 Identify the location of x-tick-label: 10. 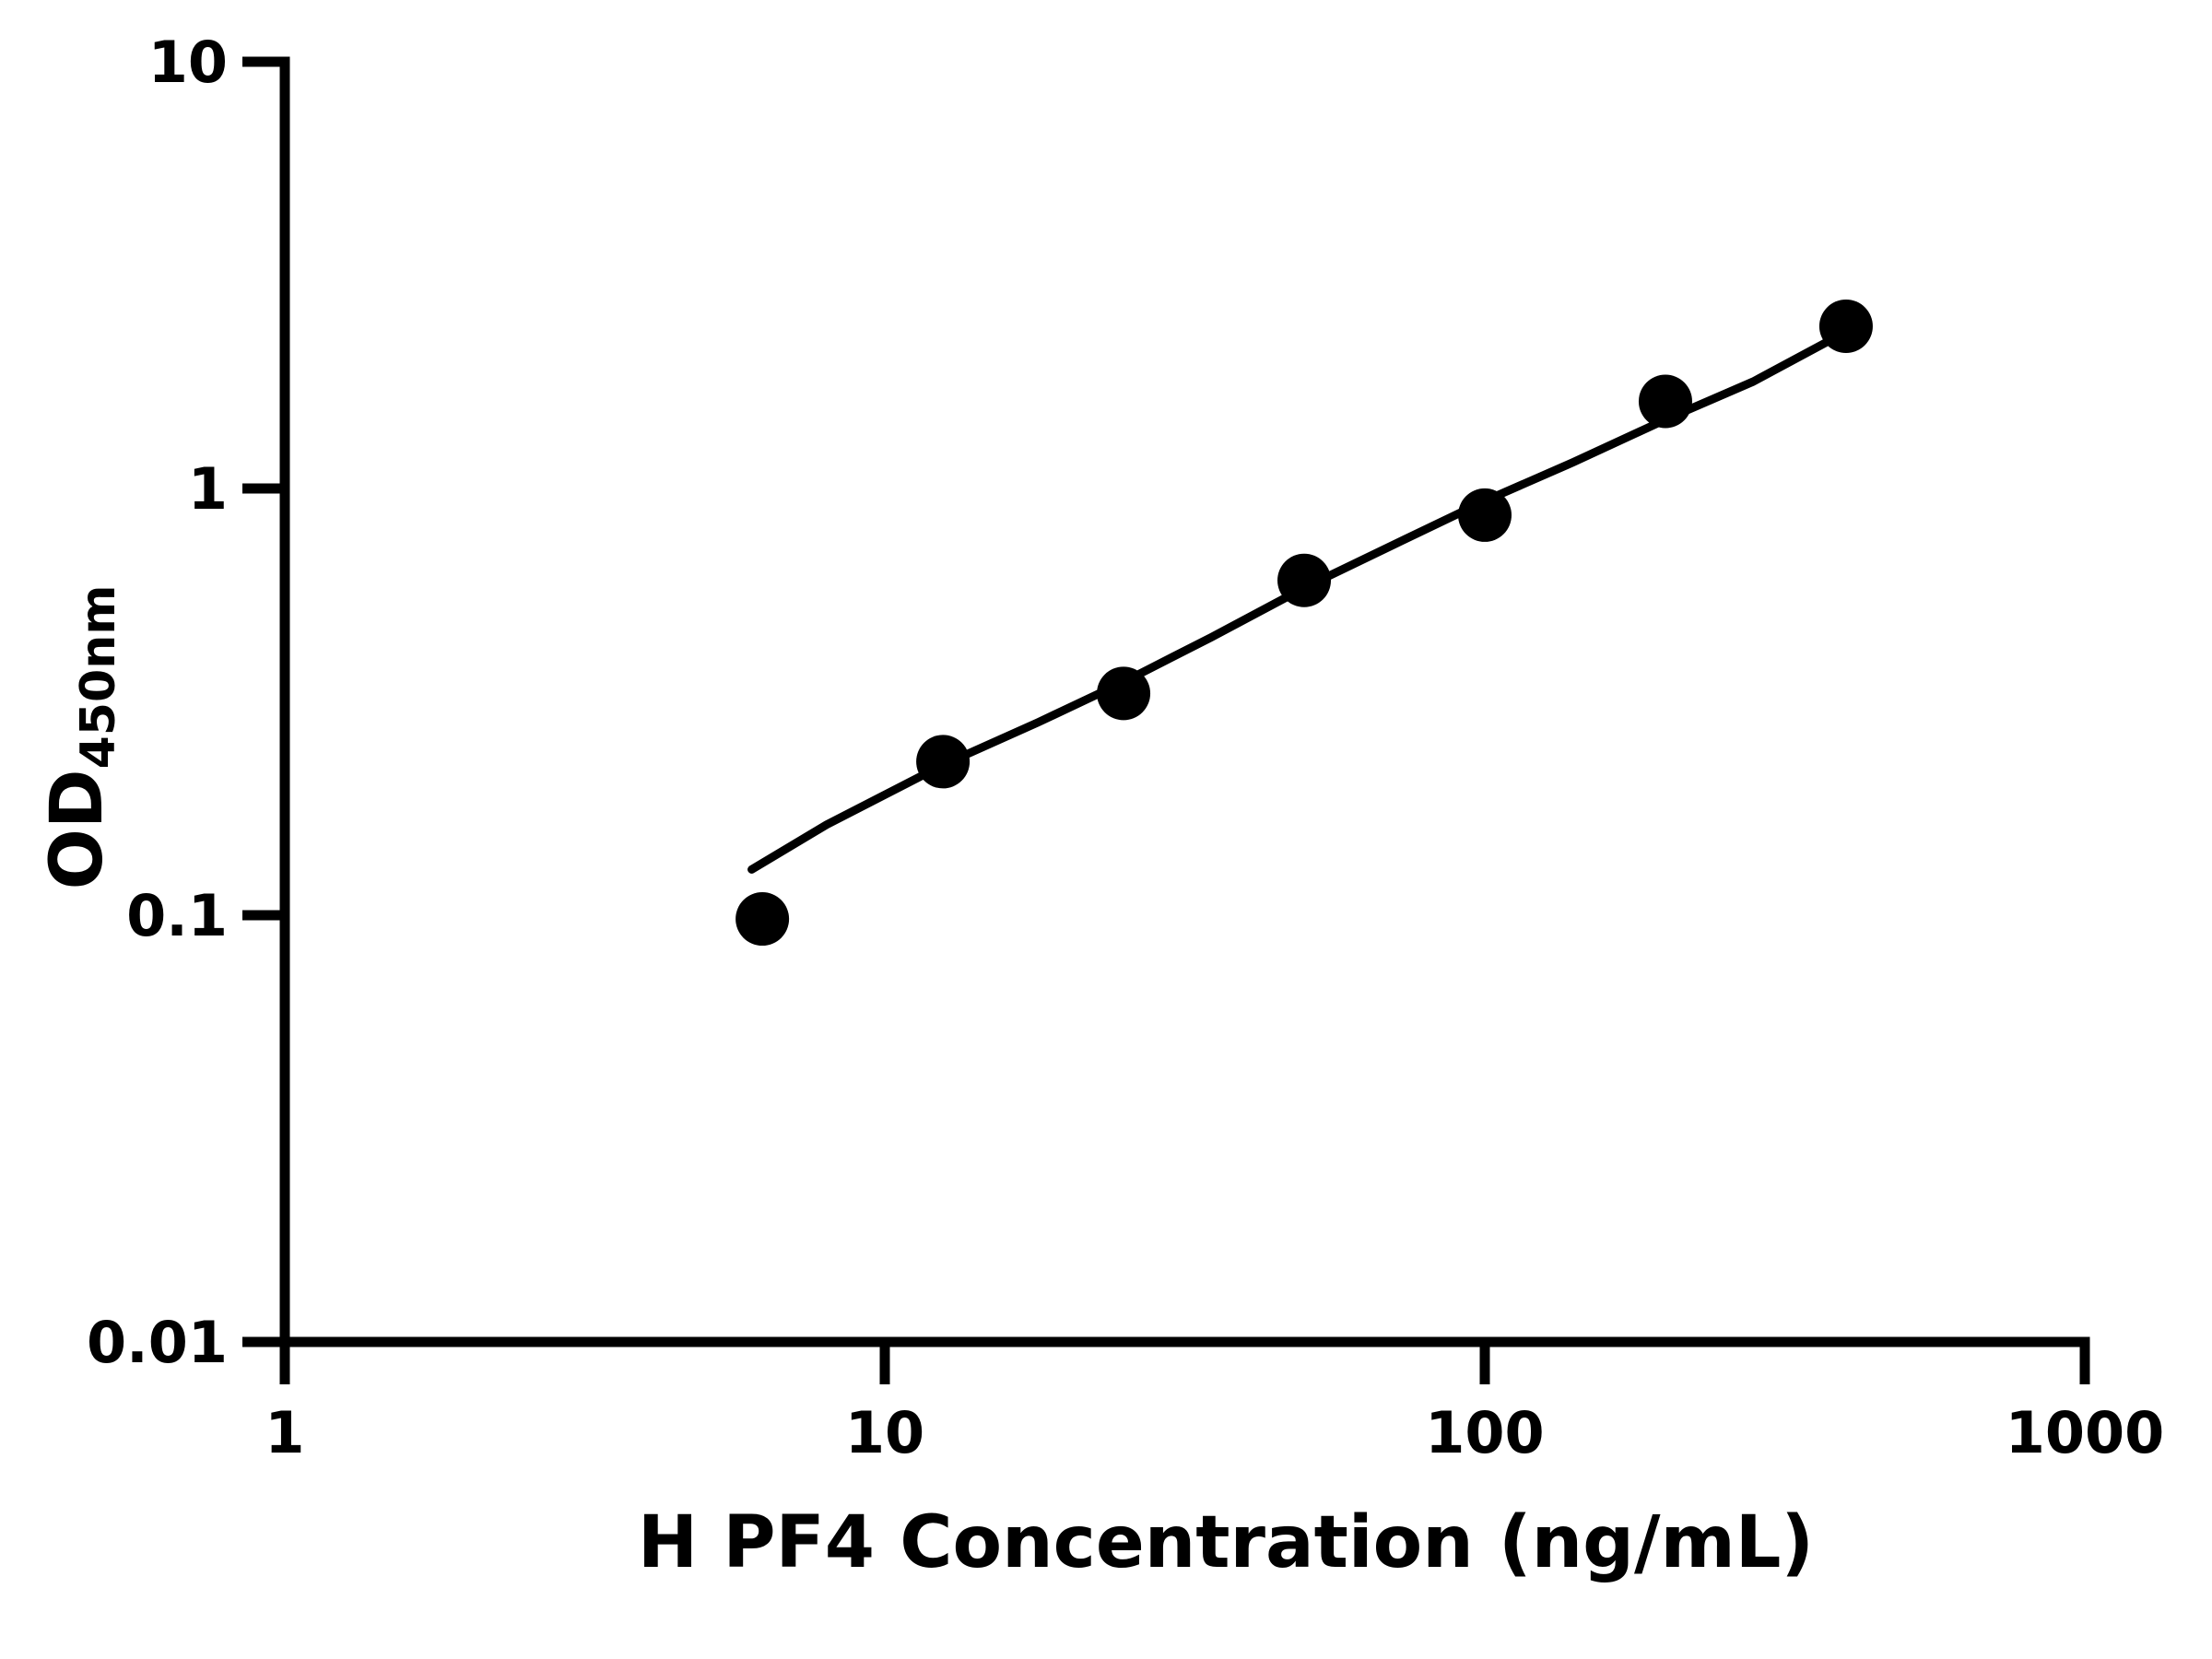
(884, 1432).